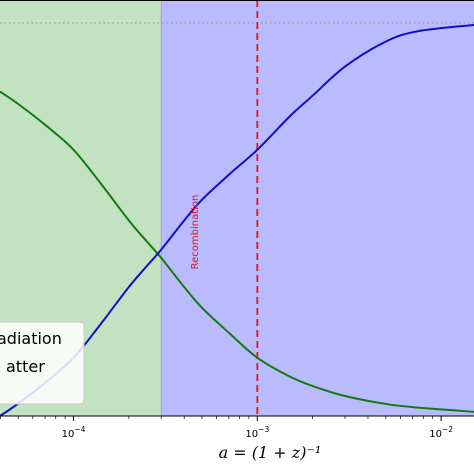 The image size is (474, 474). Describe the element at coordinates (441, 432) in the screenshot. I see `x-tick-label: 10⁻²` at that location.